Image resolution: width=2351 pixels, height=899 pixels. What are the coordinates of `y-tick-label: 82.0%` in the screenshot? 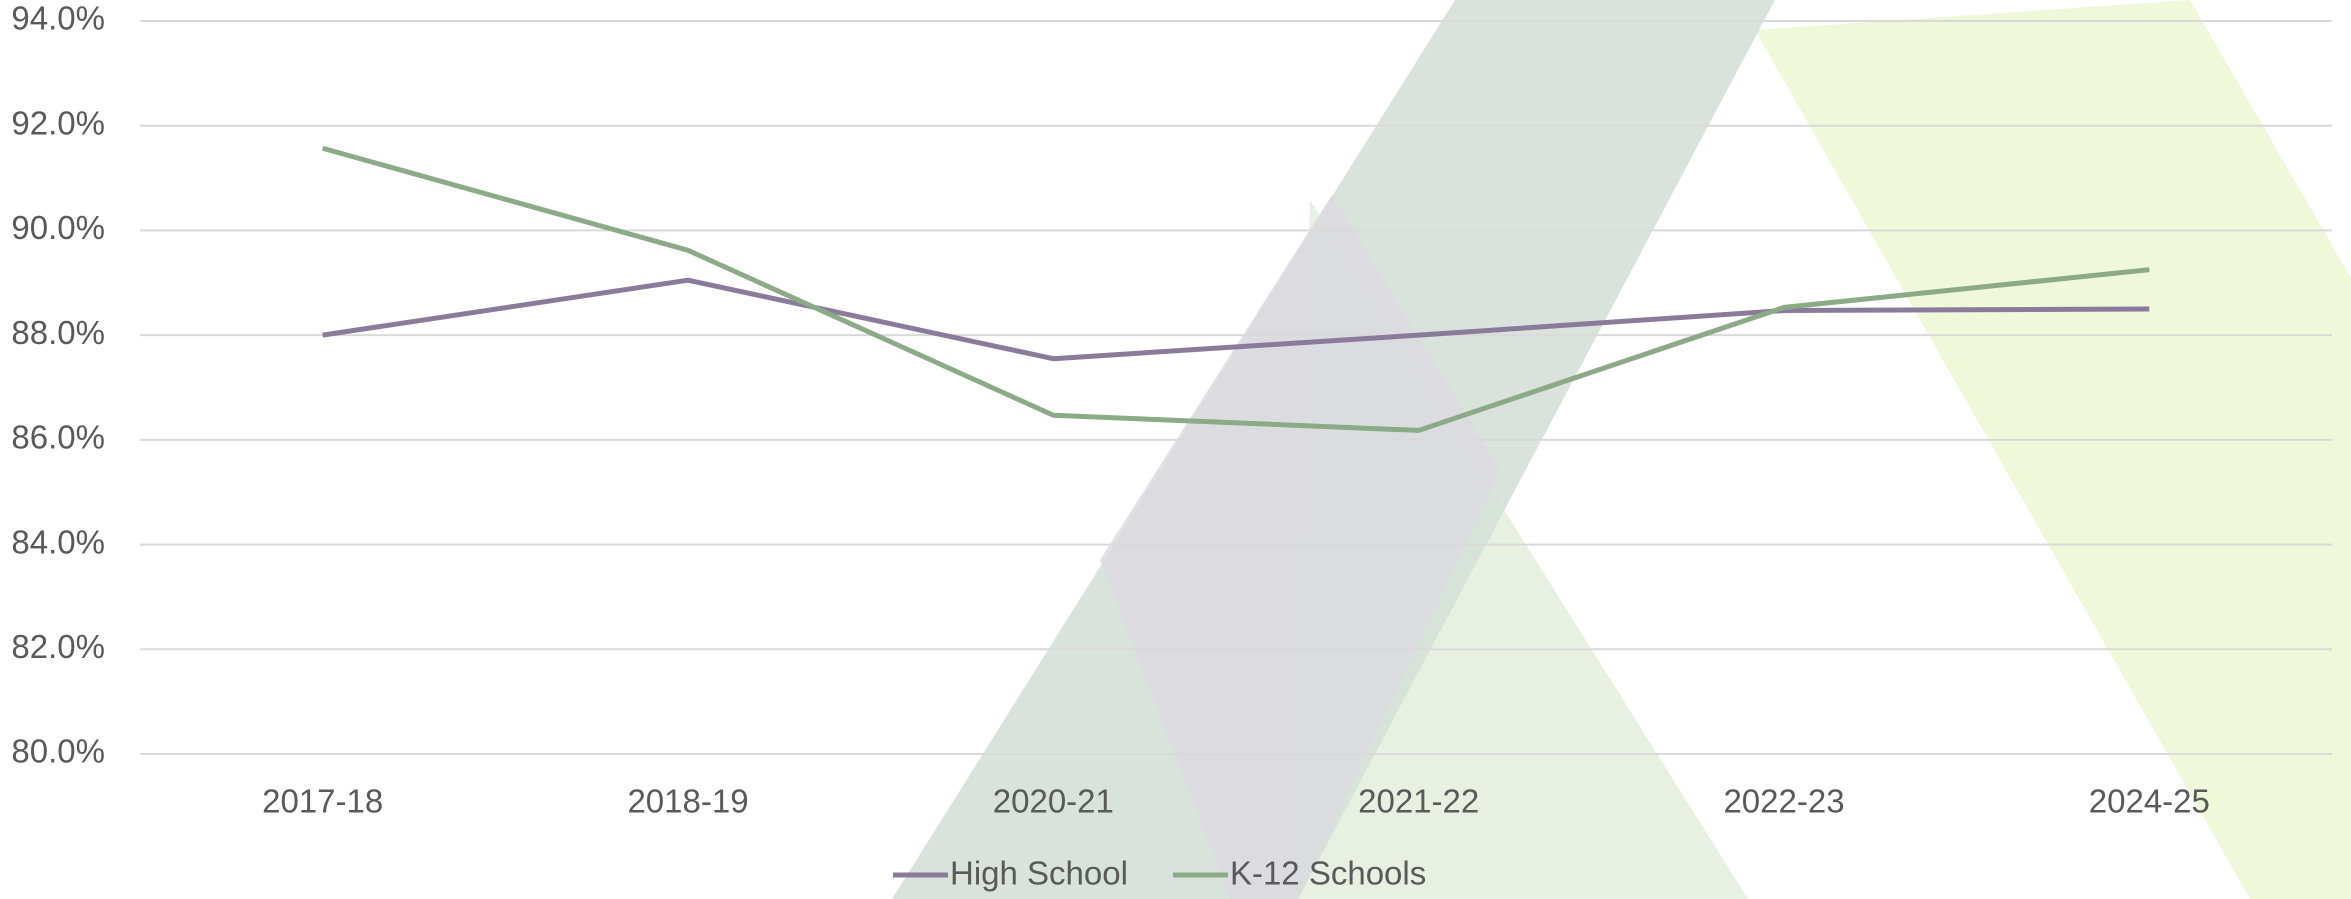 It's located at (58, 646).